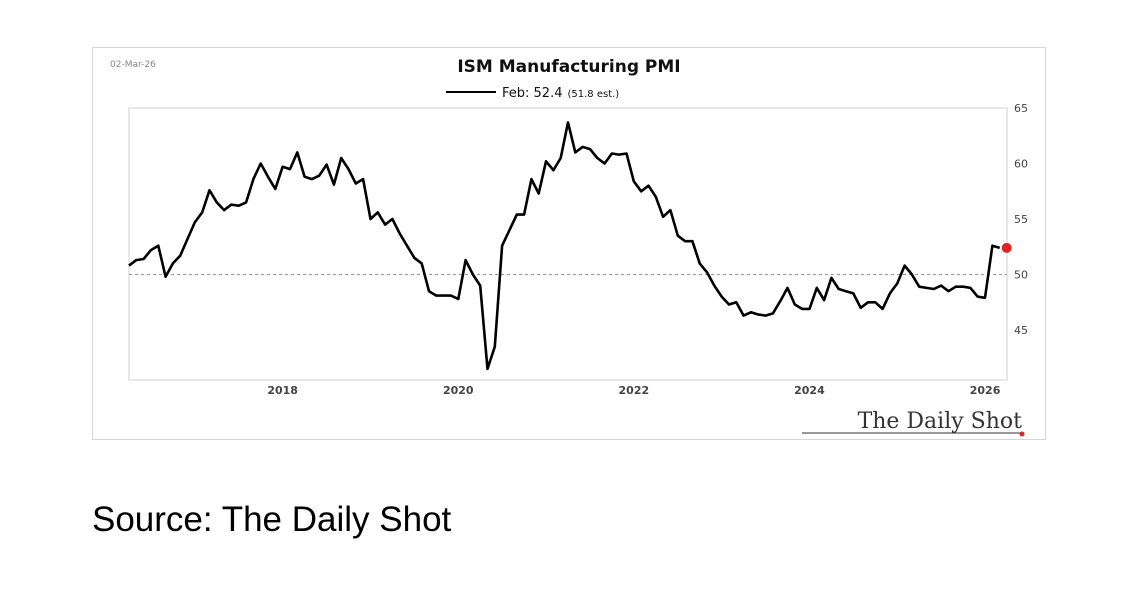  I want to click on svg-text: The Daily Shot, so click(940, 421).